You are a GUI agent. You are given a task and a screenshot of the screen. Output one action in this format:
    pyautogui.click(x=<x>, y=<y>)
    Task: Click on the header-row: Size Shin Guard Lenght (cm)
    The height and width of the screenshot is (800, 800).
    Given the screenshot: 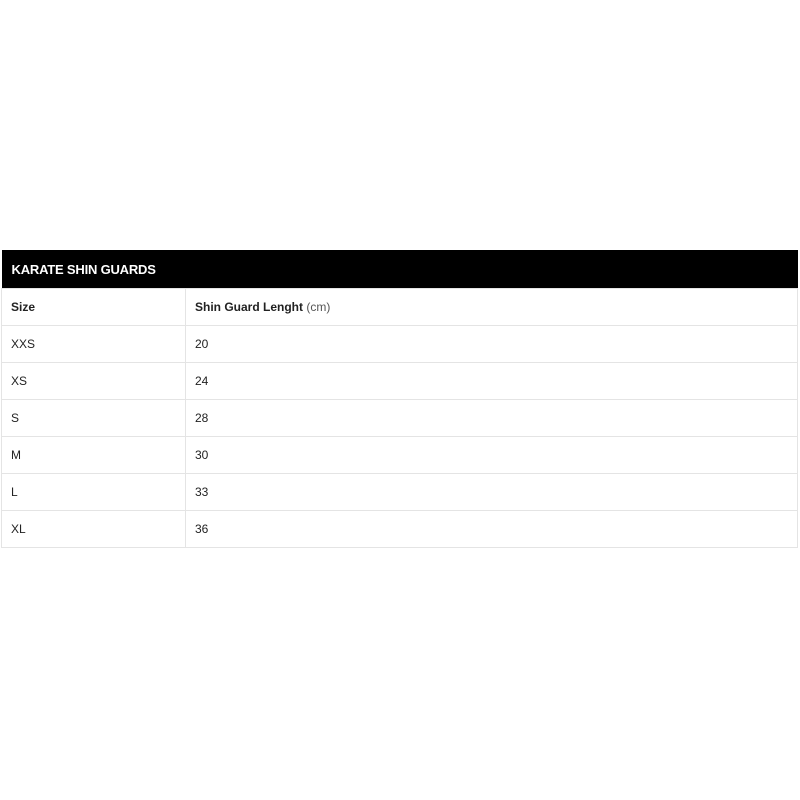 What is the action you would take?
    pyautogui.click(x=399, y=307)
    